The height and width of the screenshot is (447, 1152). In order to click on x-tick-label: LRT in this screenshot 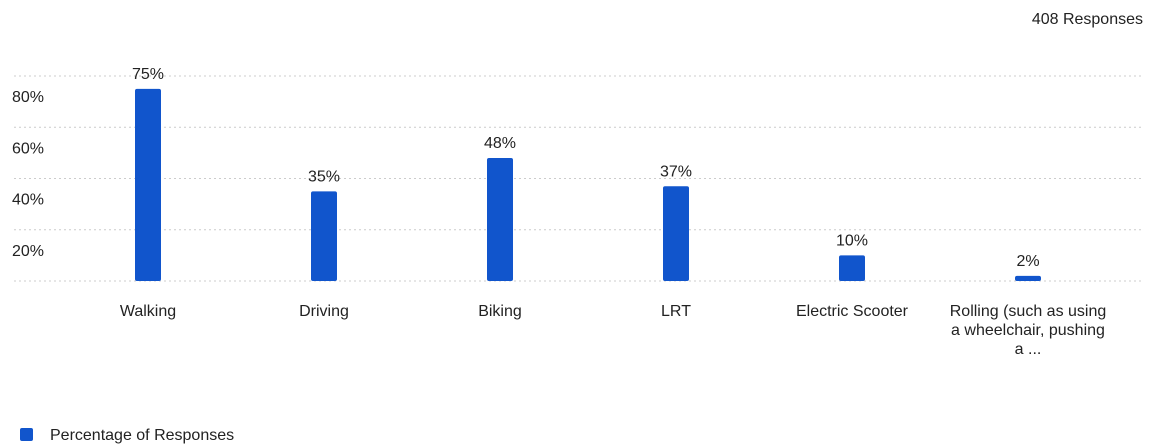, I will do `click(676, 311)`.